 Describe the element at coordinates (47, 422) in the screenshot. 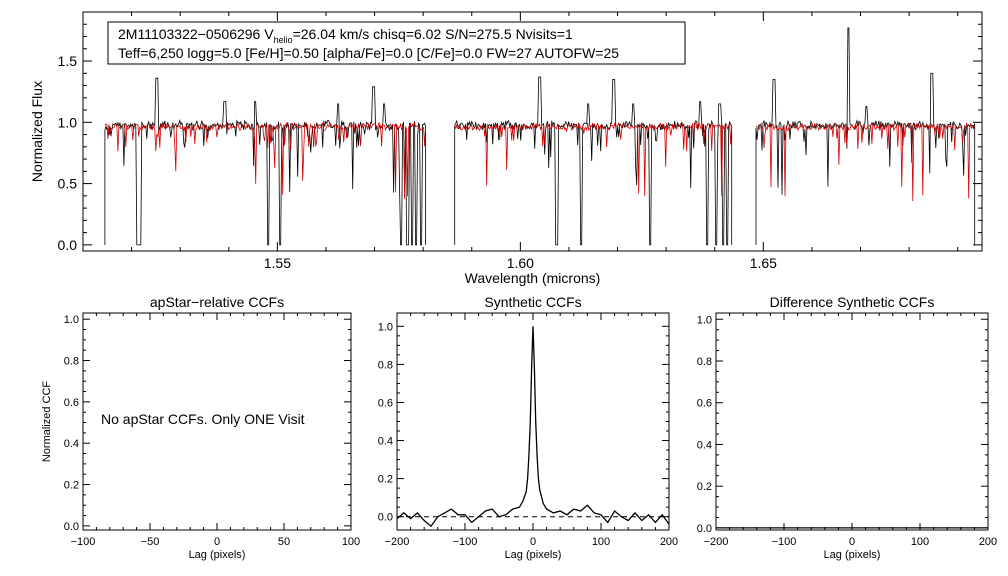

I see `y-axis-label: Normalized CCF` at that location.